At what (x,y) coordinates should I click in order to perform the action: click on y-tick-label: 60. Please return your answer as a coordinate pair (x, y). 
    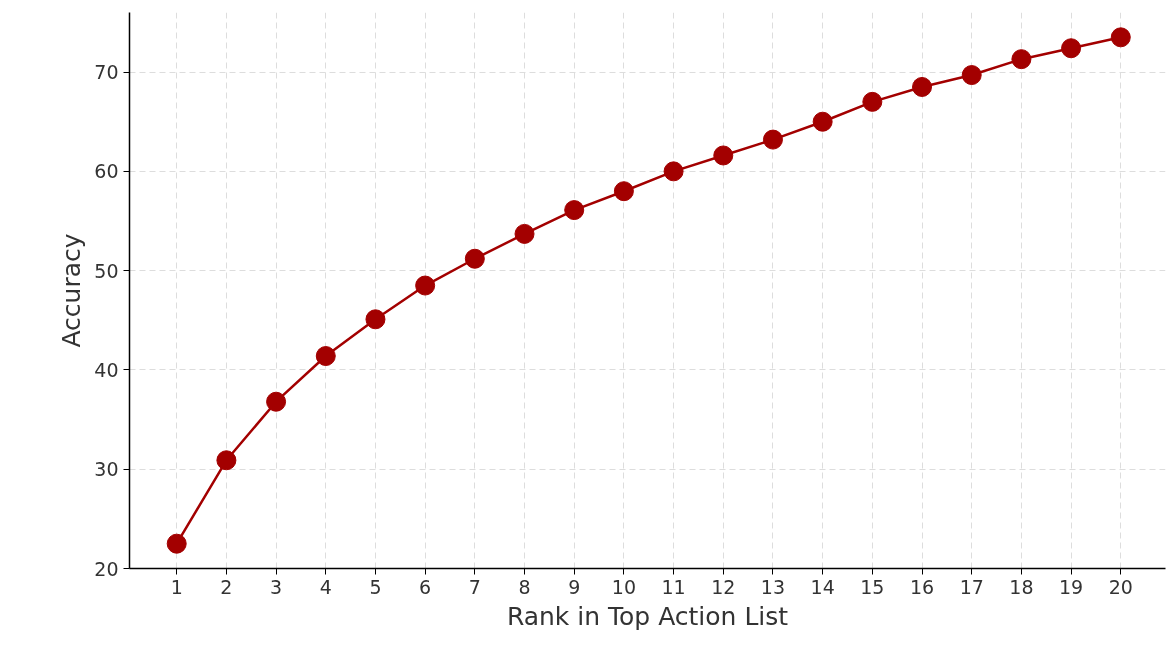
    Looking at the image, I should click on (106, 171).